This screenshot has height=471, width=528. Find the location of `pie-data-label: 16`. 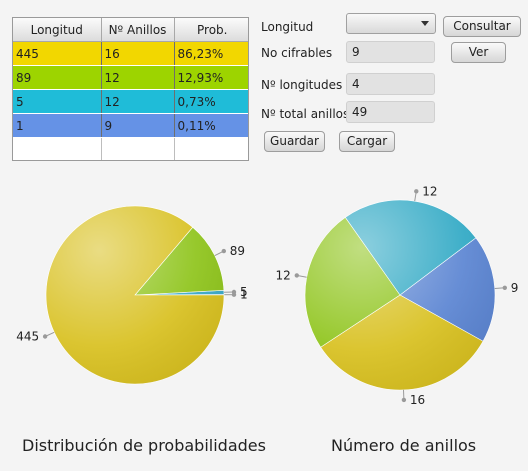

pie-data-label: 16 is located at coordinates (417, 400).